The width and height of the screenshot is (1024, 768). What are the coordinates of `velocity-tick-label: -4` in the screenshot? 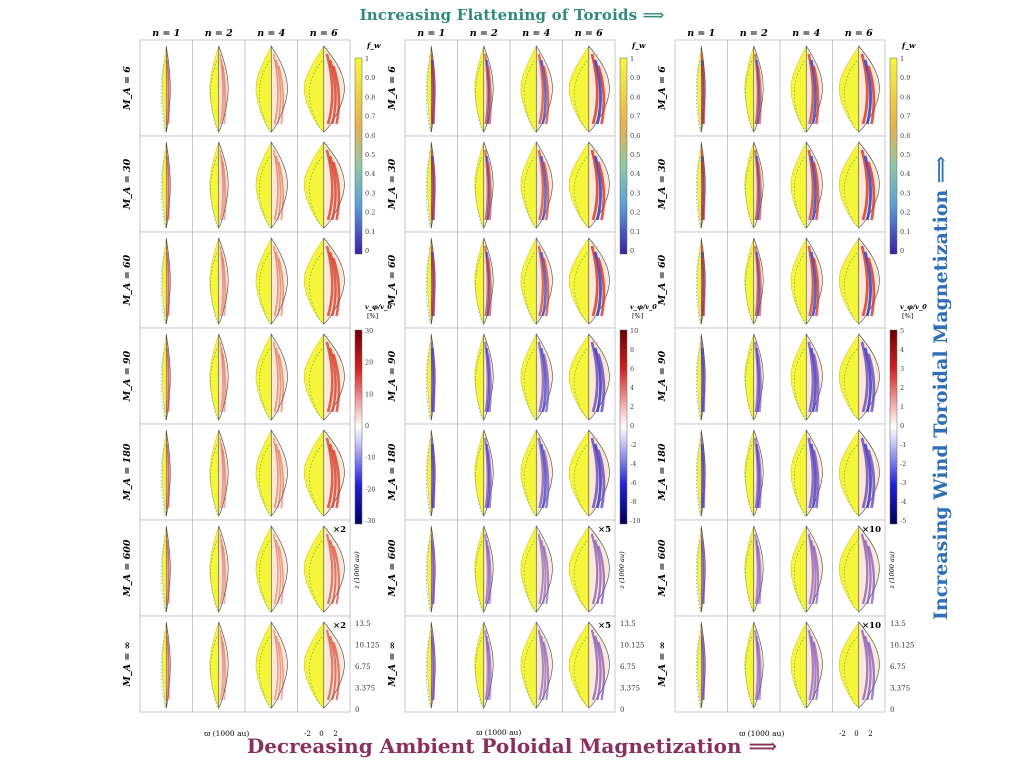 It's located at (633, 464).